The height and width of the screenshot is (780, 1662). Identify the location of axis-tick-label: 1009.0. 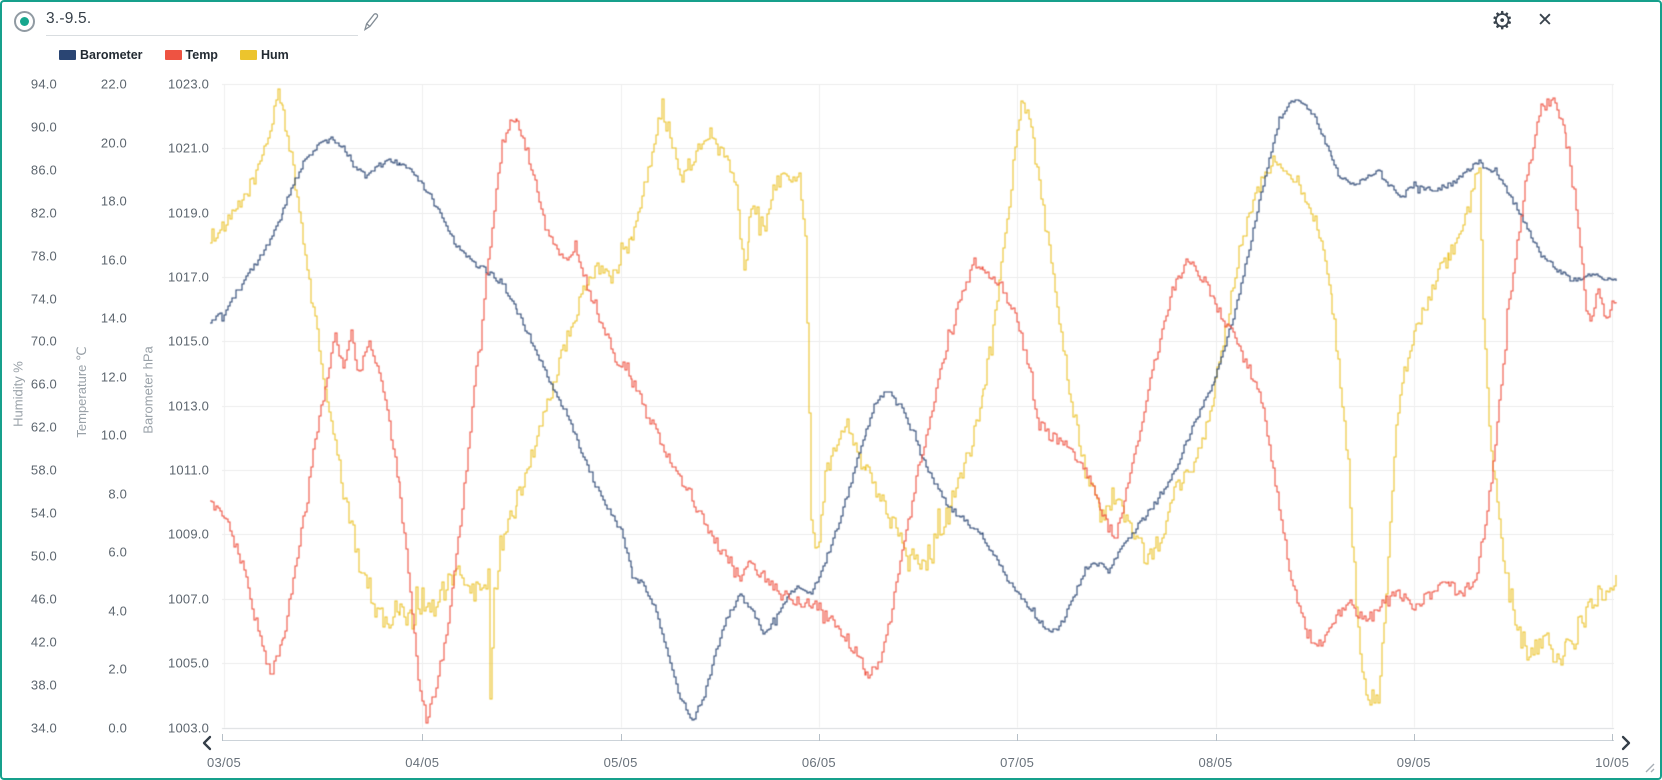
(188, 534).